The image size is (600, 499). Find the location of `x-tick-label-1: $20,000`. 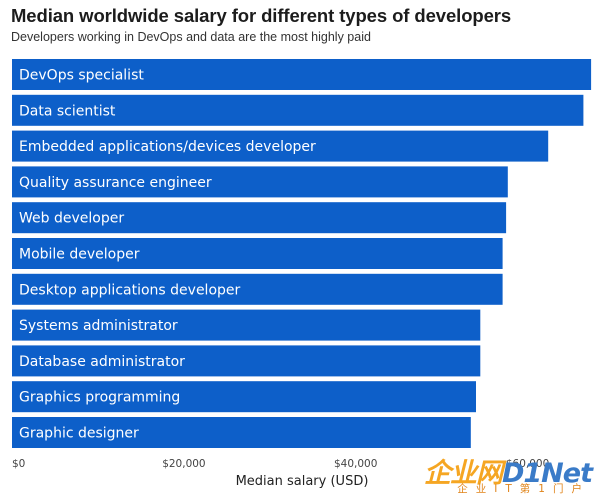

x-tick-label-1: $20,000 is located at coordinates (183, 464).